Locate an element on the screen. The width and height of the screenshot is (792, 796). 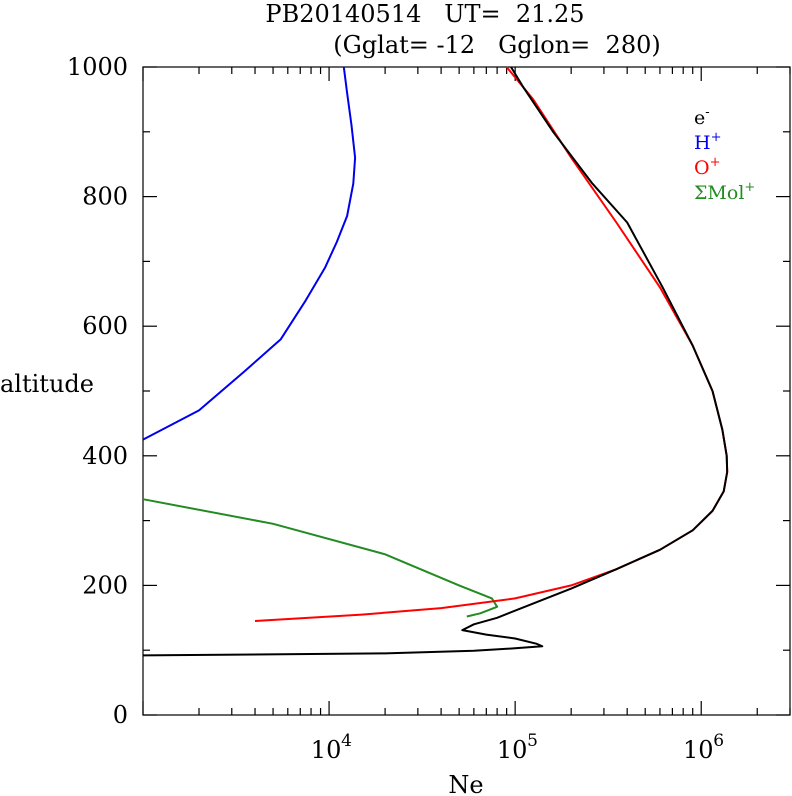
x-tick-label: 10 5 is located at coordinates (517, 747).